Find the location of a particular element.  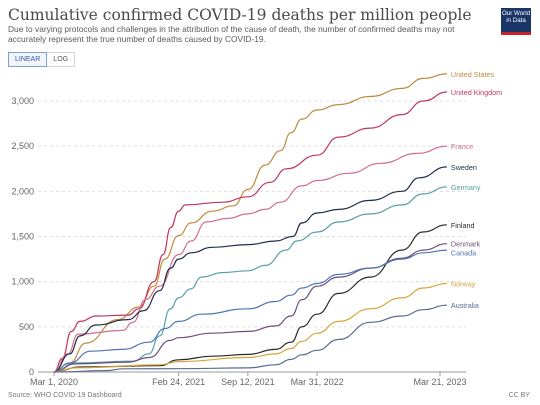

y-tick-label: 1,000 is located at coordinates (22, 282).